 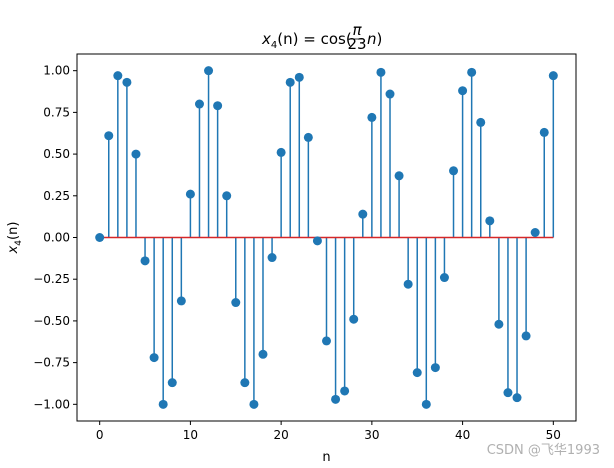 I want to click on x-tick-label: 50, so click(x=553, y=435).